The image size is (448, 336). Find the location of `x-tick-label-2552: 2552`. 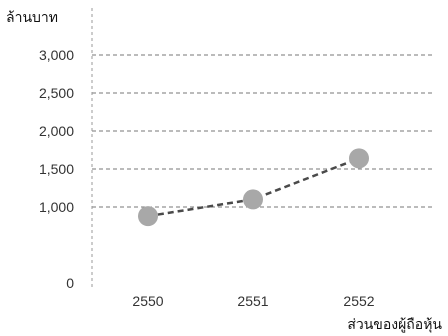

x-tick-label-2552: 2552 is located at coordinates (358, 301).